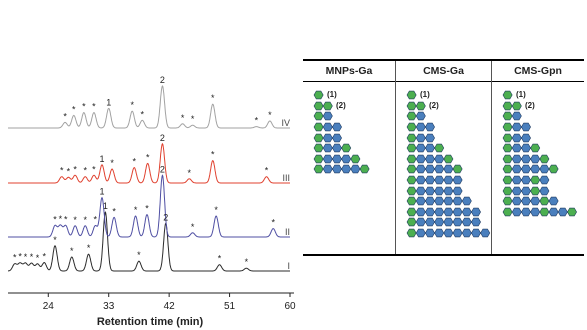 Image resolution: width=587 pixels, height=330 pixels. What do you see at coordinates (349, 71) in the screenshot?
I see `column-header: MNPs-Ga` at bounding box center [349, 71].